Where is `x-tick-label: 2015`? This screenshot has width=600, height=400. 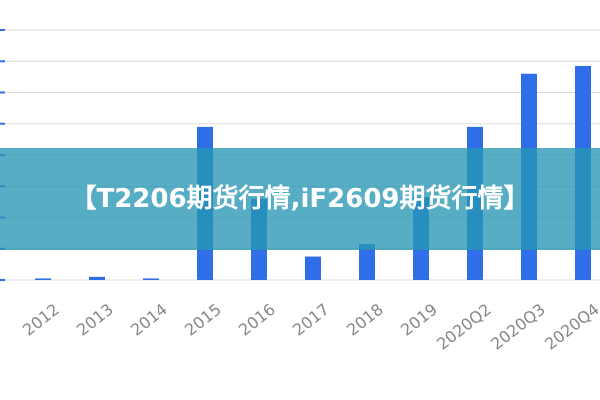
x-tick-label: 2015 is located at coordinates (203, 320).